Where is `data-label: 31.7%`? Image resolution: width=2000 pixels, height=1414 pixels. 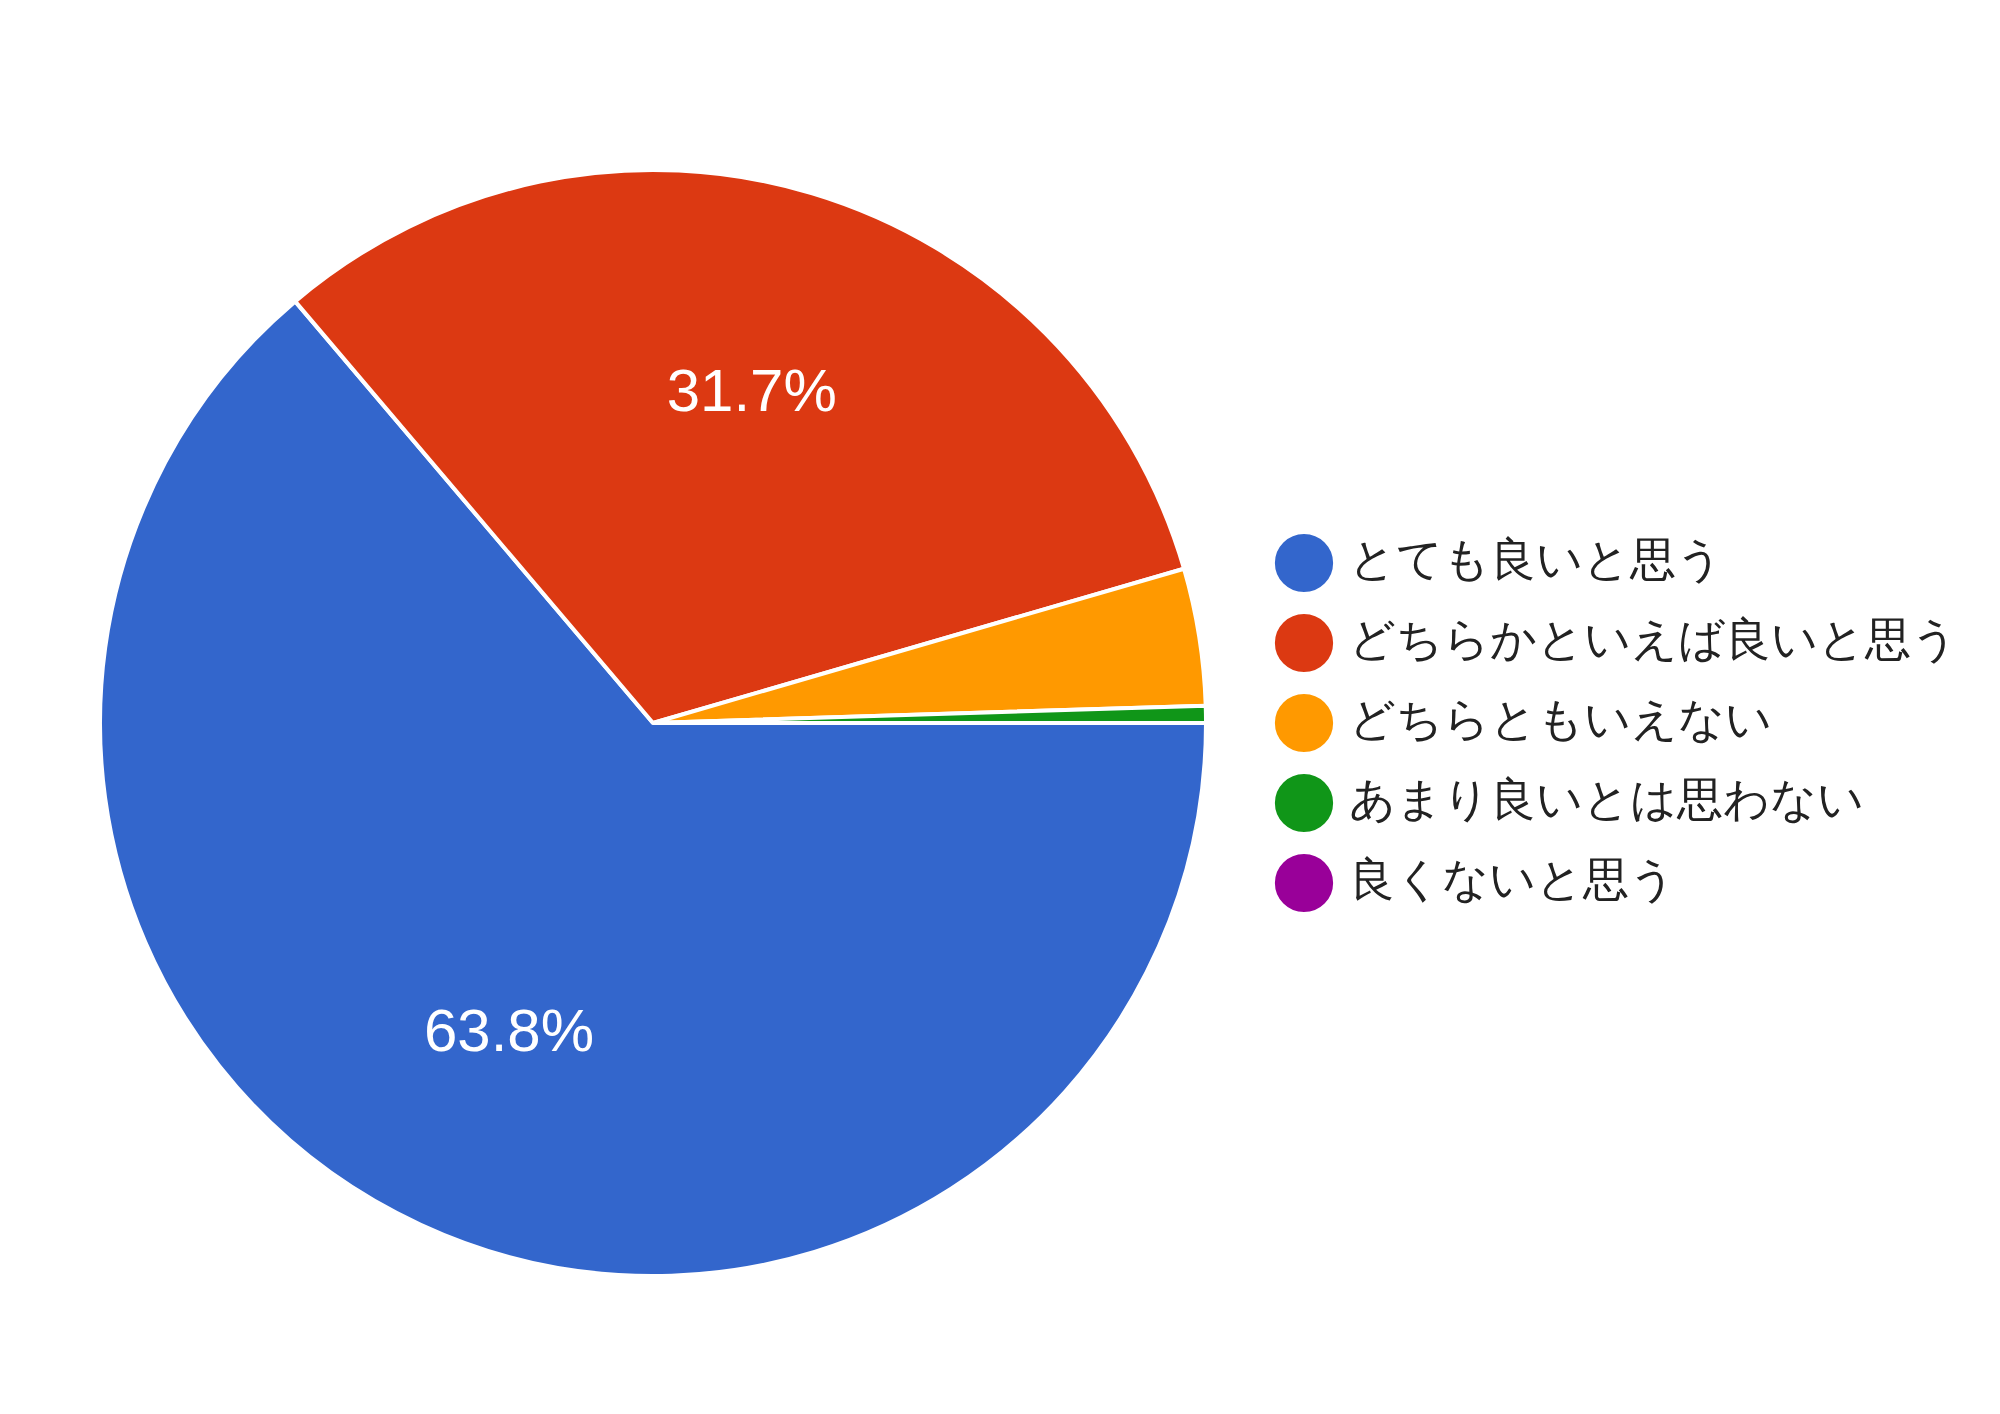
data-label: 31.7% is located at coordinates (751, 391).